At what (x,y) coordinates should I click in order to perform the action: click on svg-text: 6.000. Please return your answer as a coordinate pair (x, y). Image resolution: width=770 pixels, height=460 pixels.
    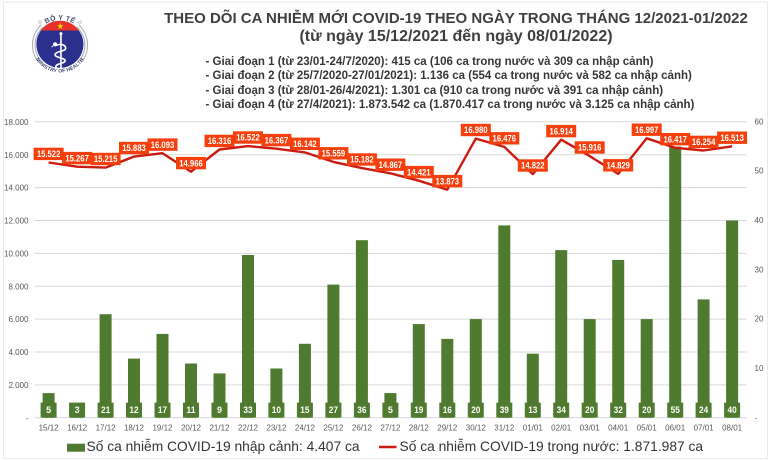
    Looking at the image, I should click on (18, 319).